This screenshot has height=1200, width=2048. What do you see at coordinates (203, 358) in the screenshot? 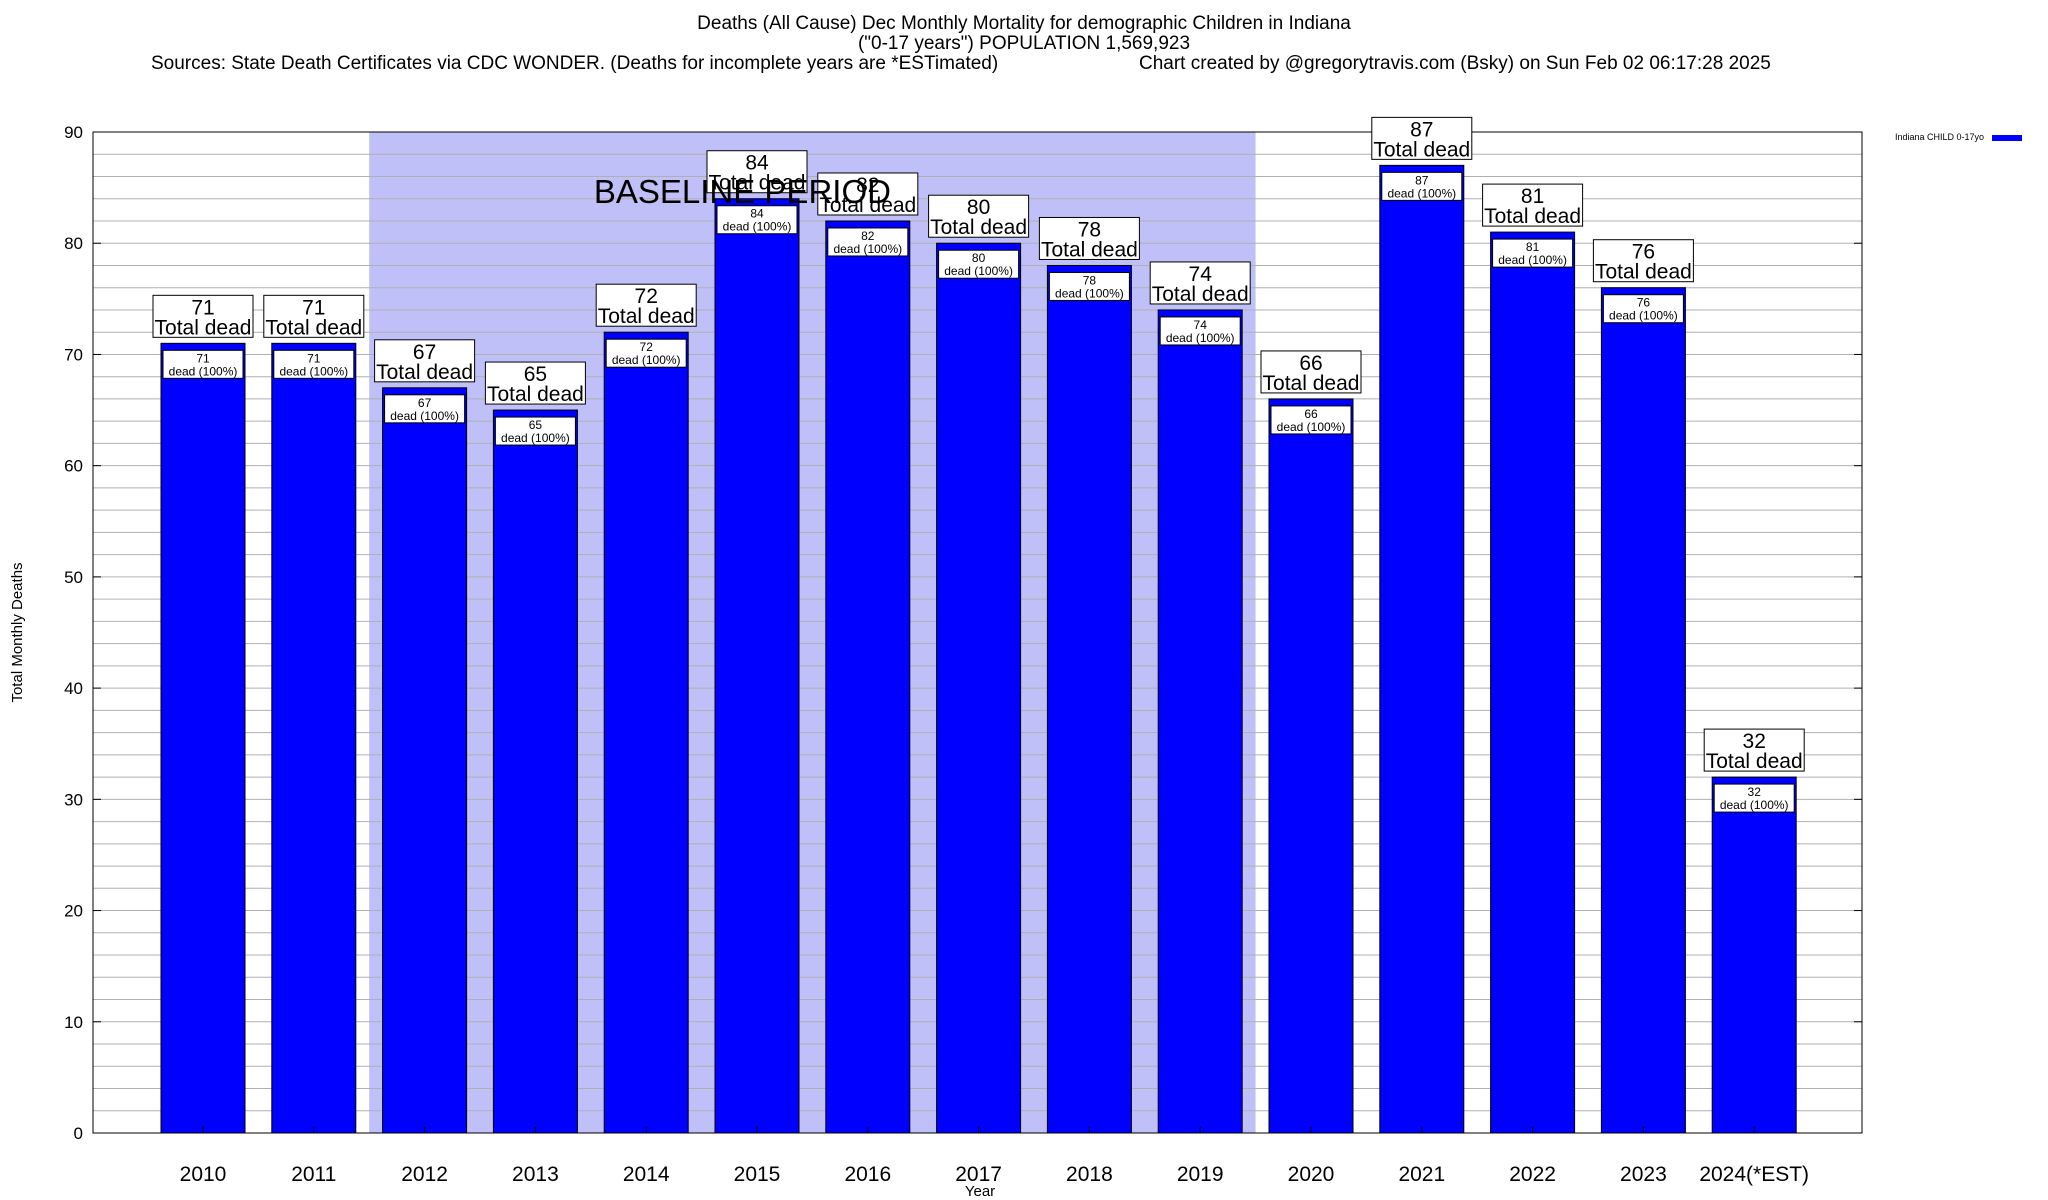
I see `bar-inner-value: 71` at bounding box center [203, 358].